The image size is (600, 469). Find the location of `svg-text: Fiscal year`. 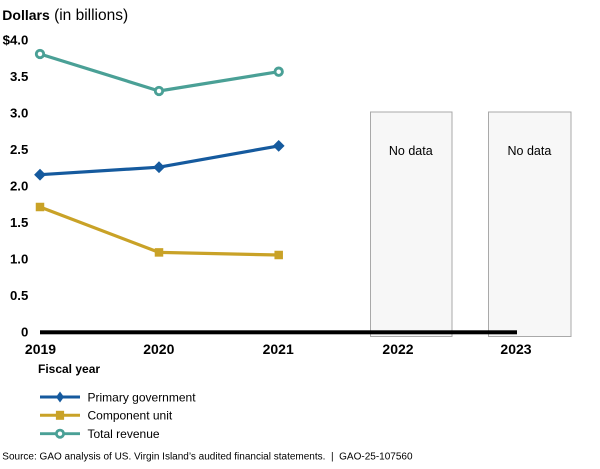

svg-text: Fiscal year is located at coordinates (69, 369).